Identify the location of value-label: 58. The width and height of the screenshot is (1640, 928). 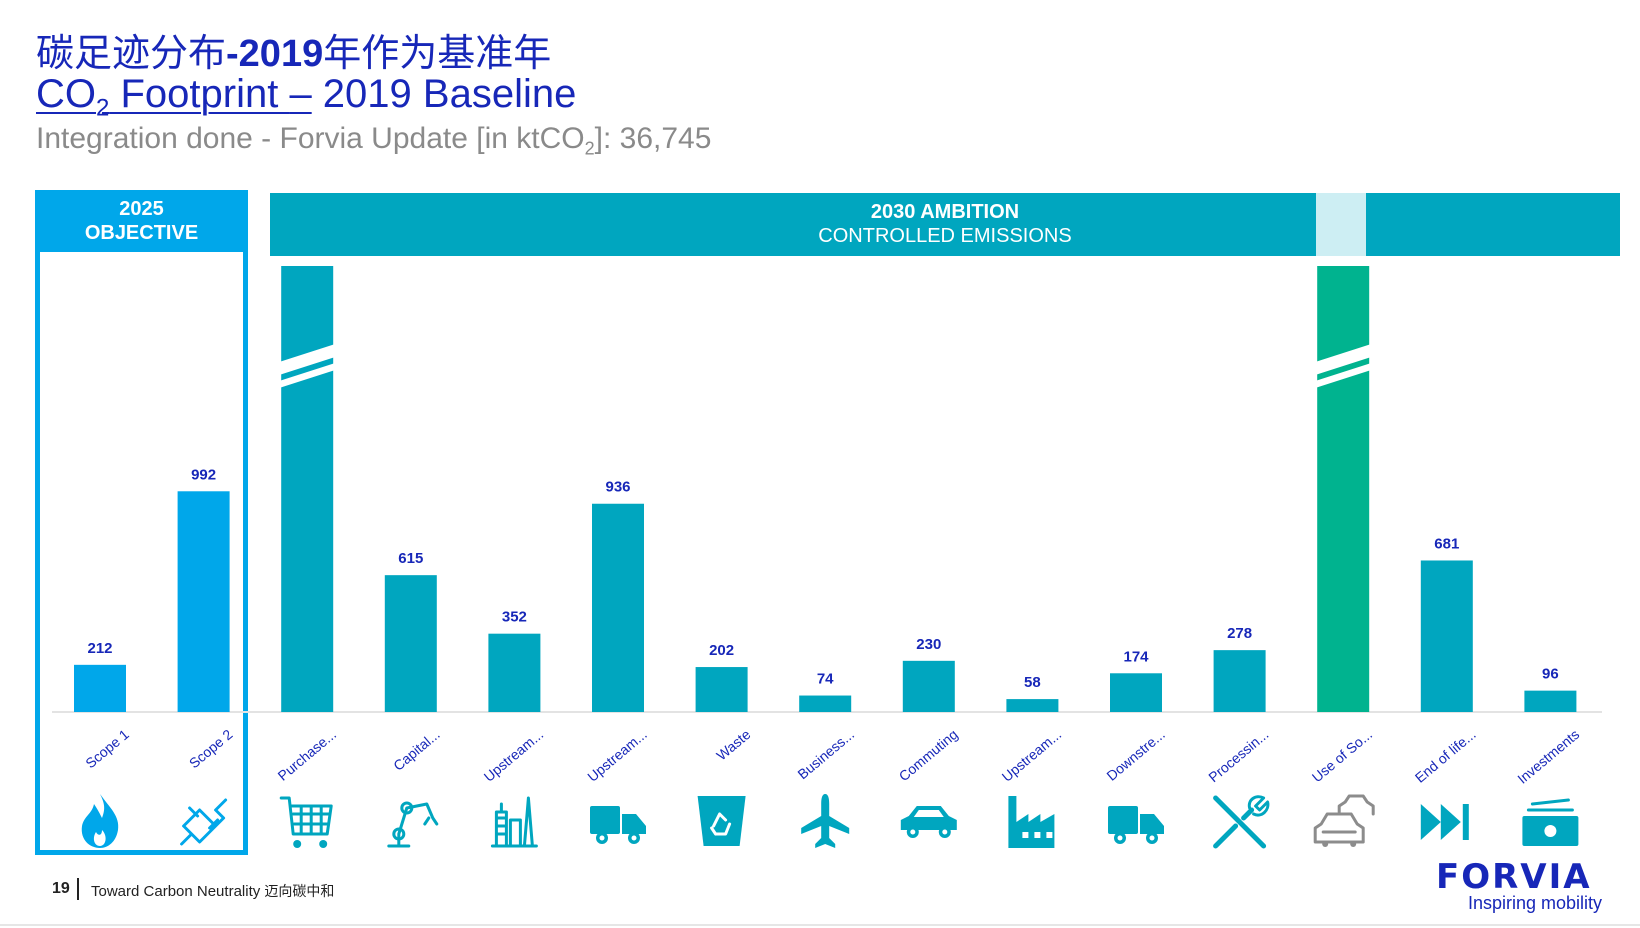
(1032, 682).